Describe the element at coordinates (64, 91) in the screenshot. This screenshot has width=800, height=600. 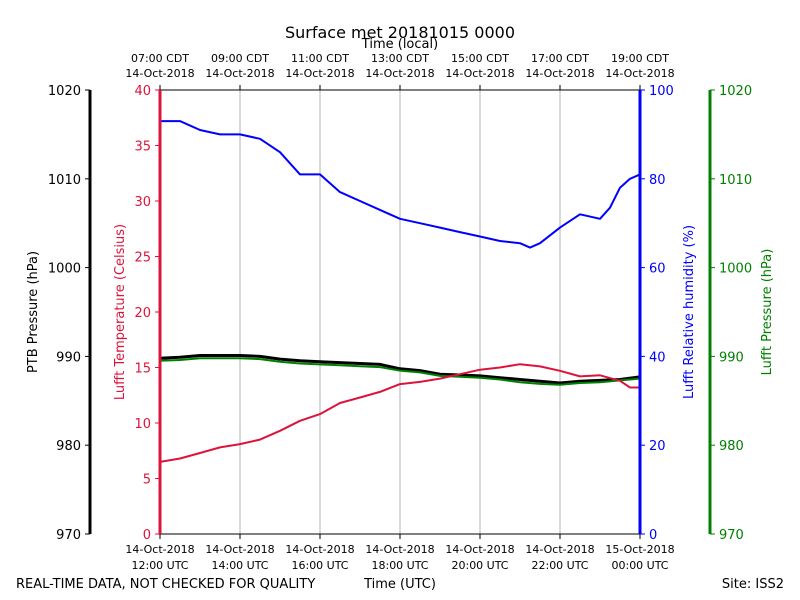
I see `ptb_pressure-tick-label: 1020` at that location.